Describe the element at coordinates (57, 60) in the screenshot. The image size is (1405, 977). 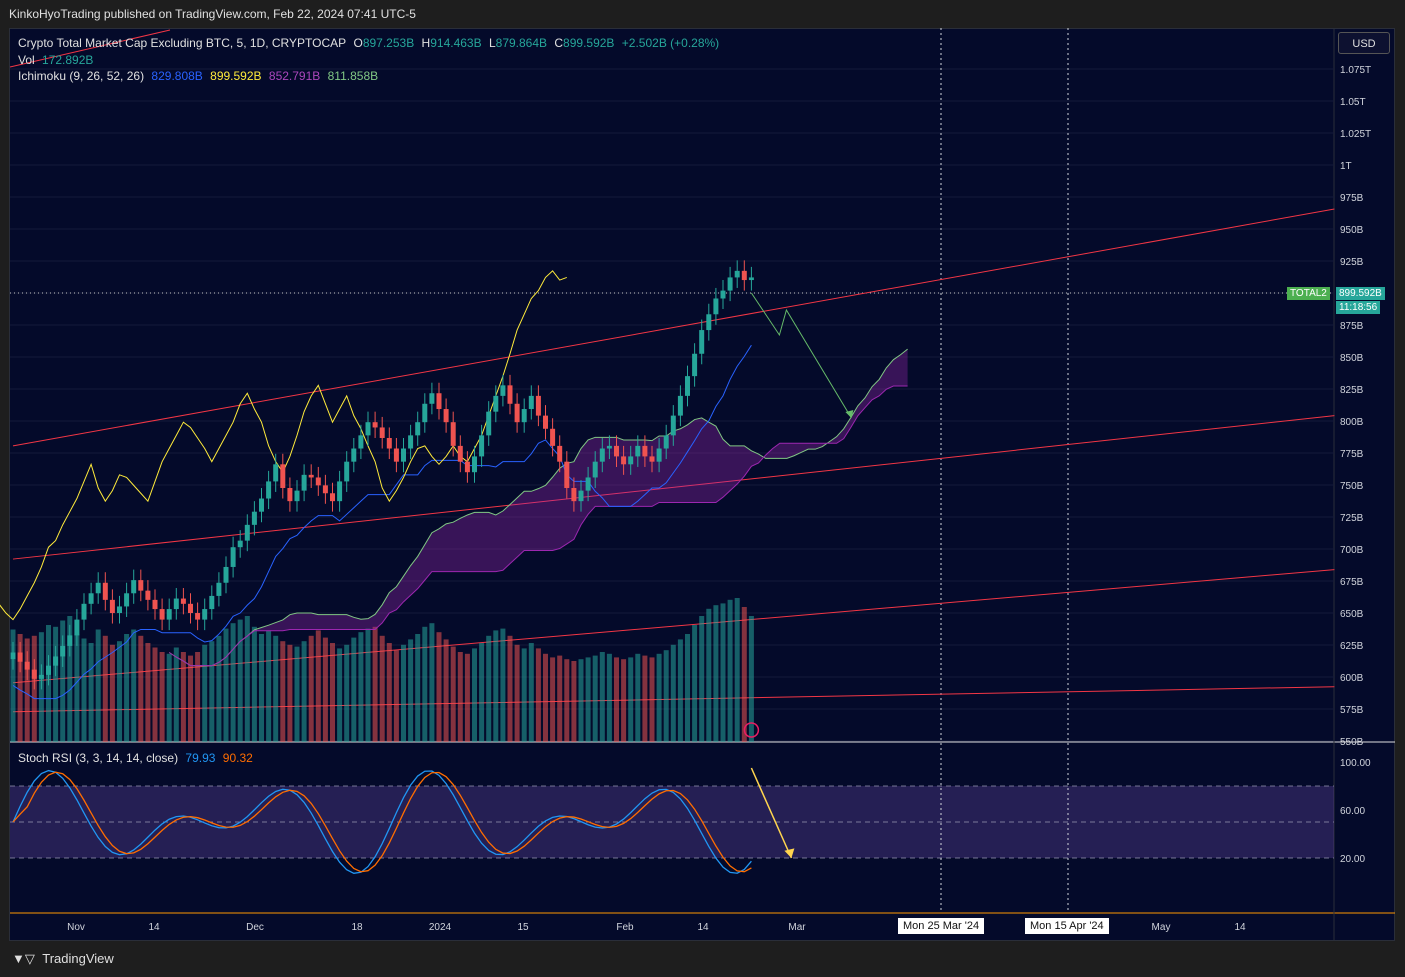
I see `vol-legend: Vol 172.892B` at that location.